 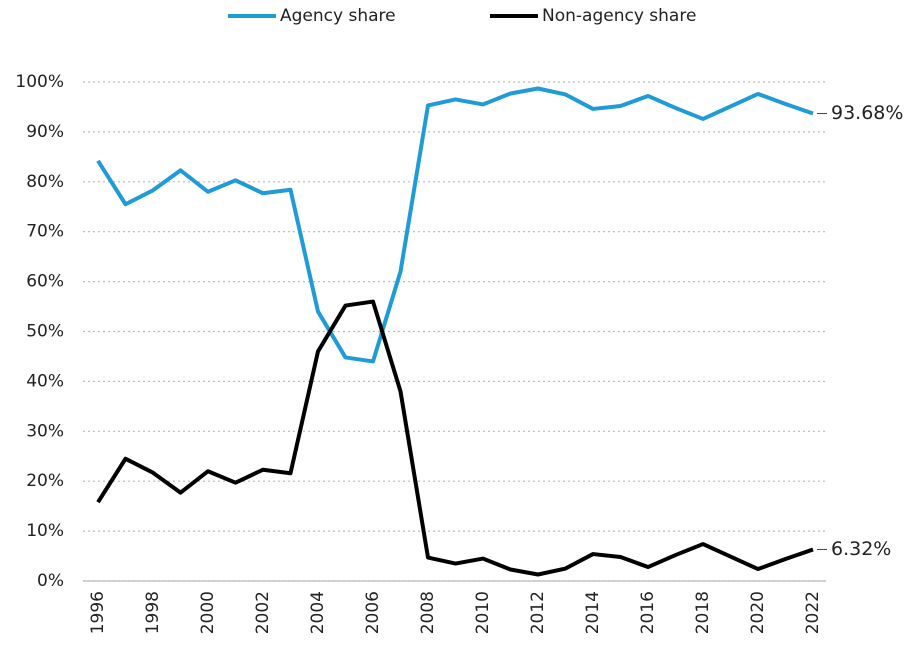 What do you see at coordinates (813, 612) in the screenshot?
I see `x-tick-label: 2022` at bounding box center [813, 612].